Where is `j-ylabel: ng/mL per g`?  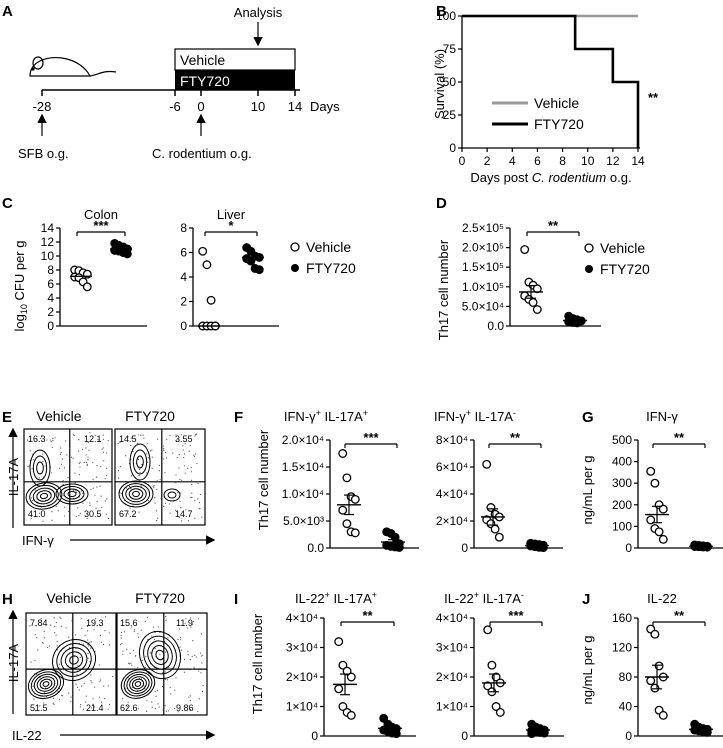 j-ylabel: ng/mL per g is located at coordinates (587, 670).